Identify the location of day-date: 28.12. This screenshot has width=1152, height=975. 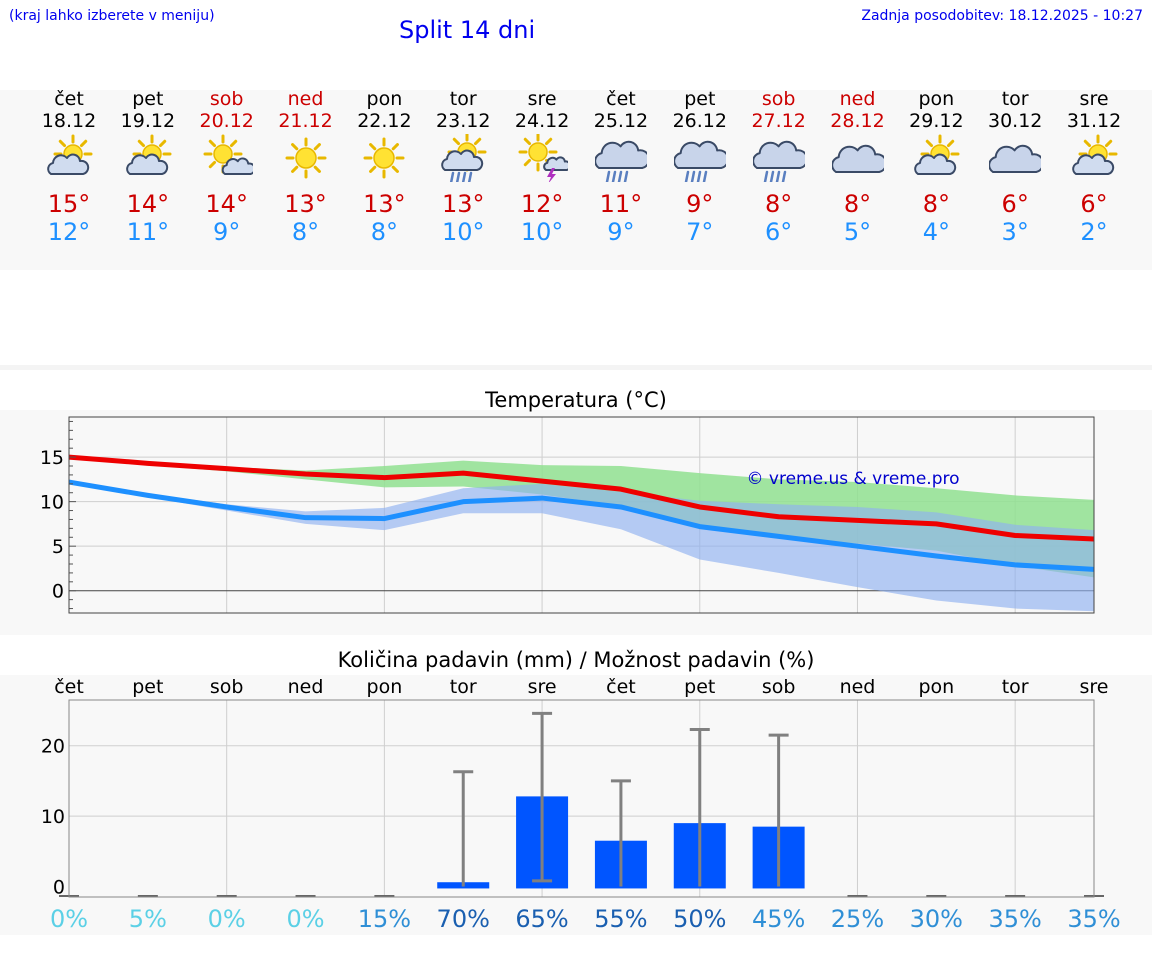
(857, 121).